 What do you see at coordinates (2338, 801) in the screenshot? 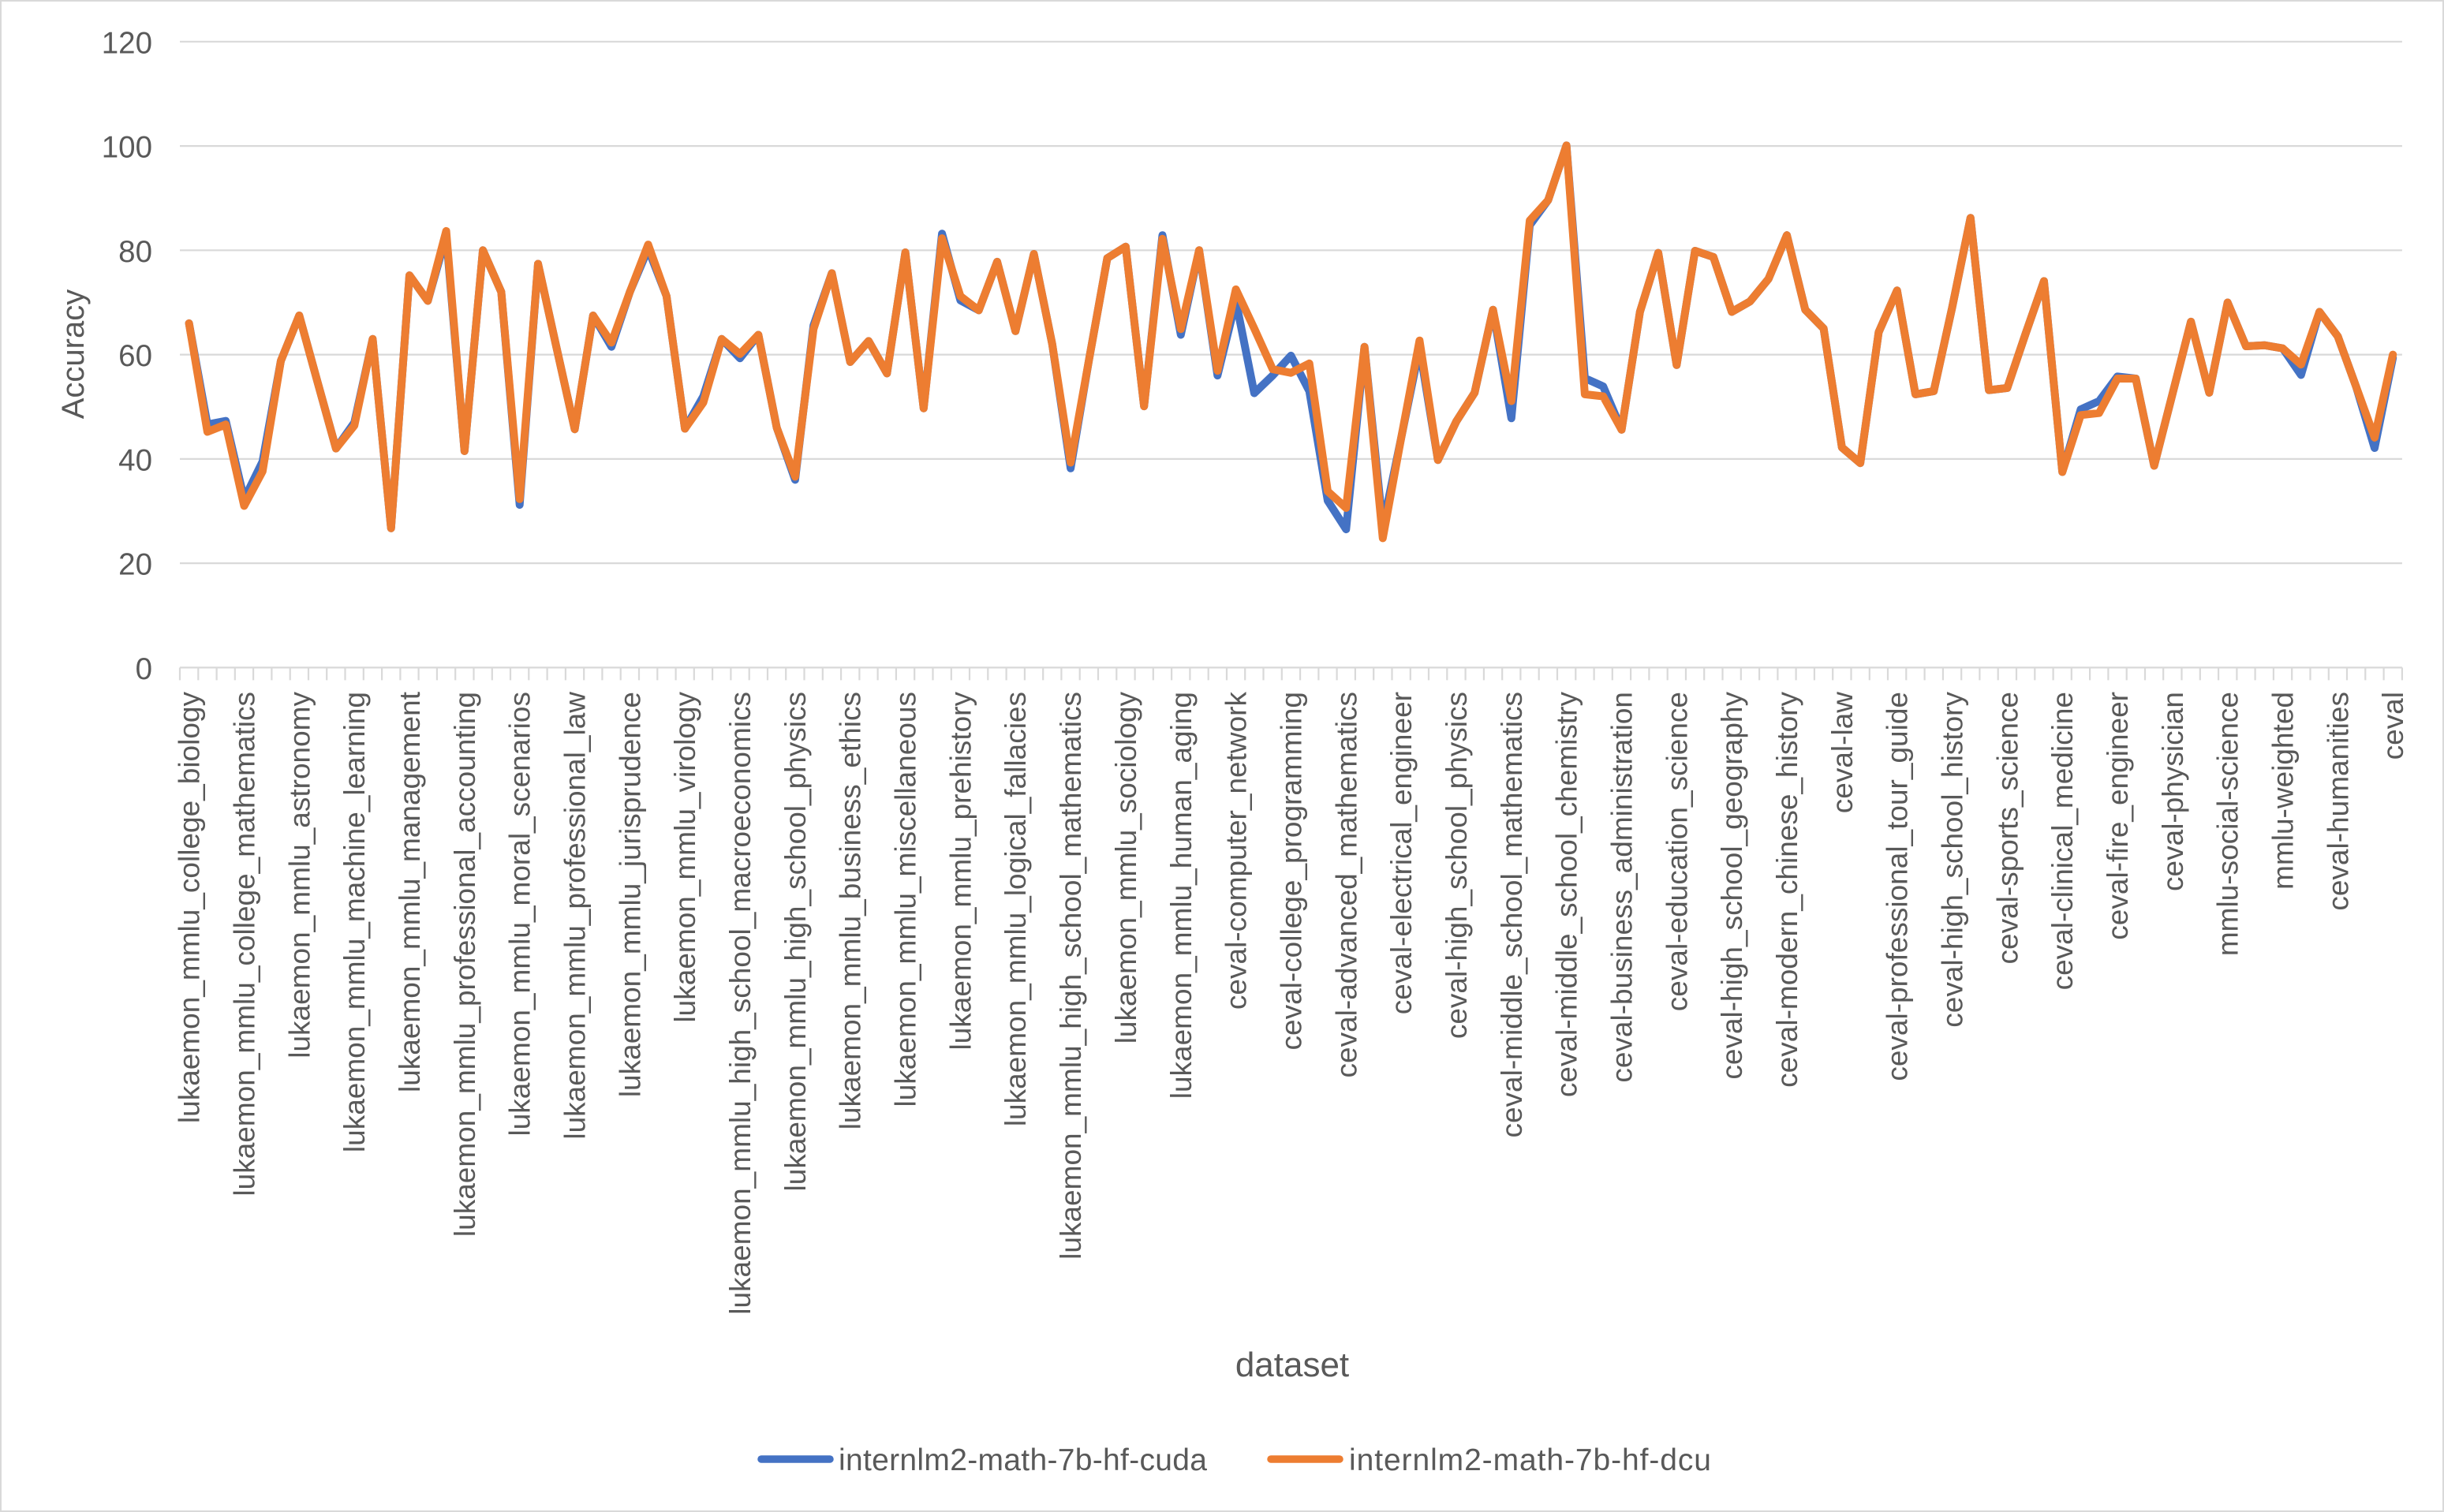
I see `svg-text: ceval-humanities` at bounding box center [2338, 801].